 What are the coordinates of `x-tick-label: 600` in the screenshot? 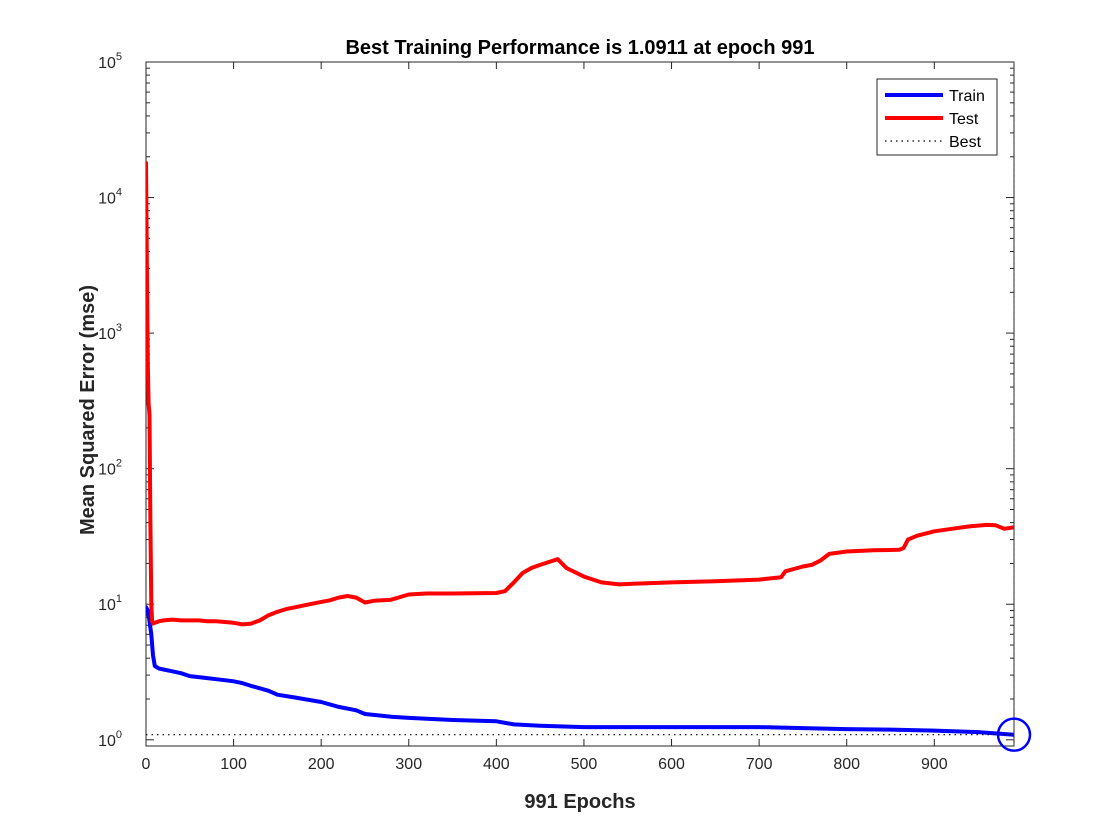 It's located at (671, 764).